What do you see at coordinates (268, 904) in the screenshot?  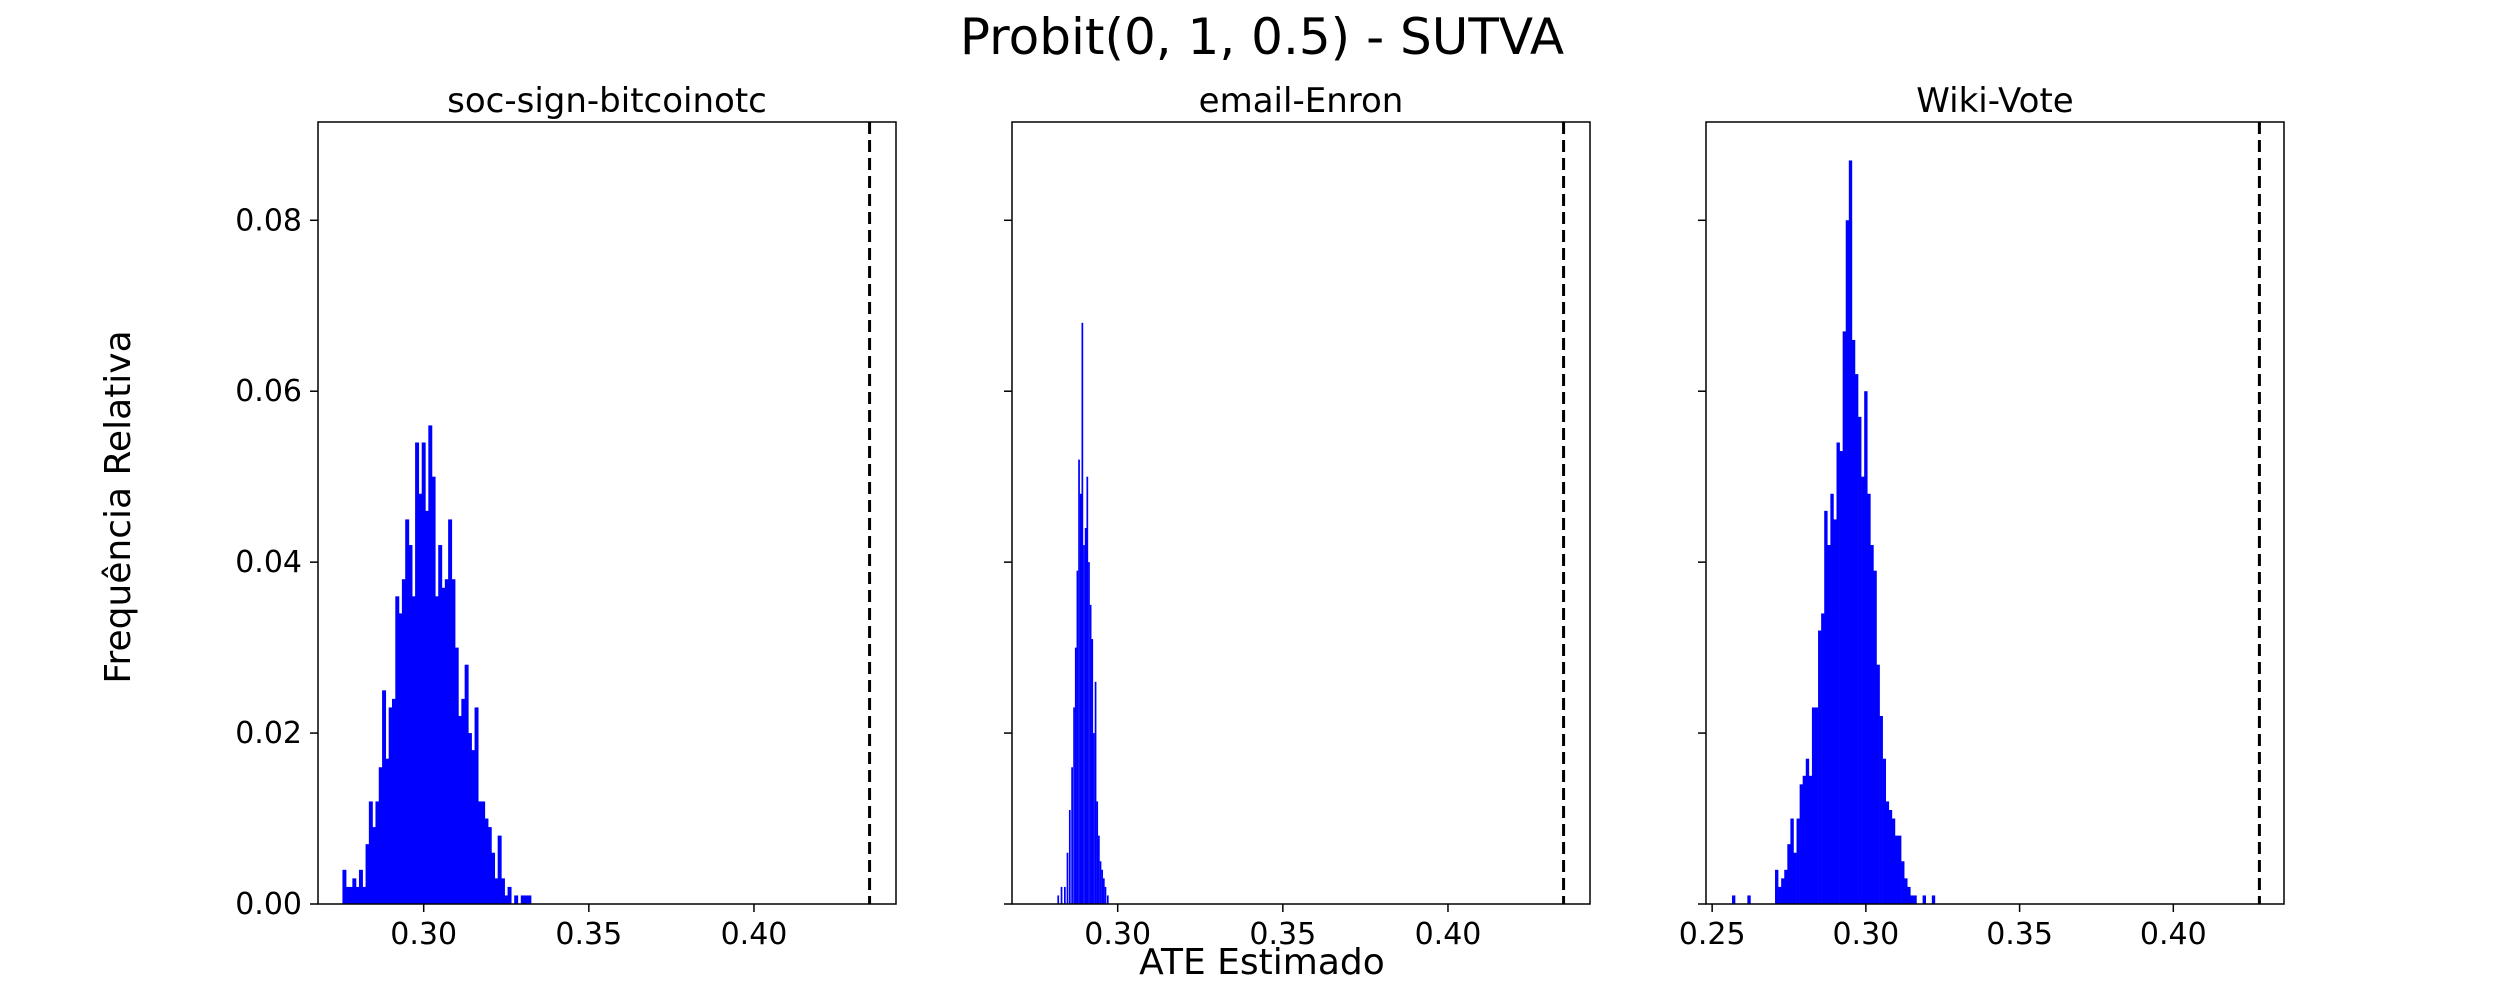 I see `y-tick-label: 0.00` at bounding box center [268, 904].